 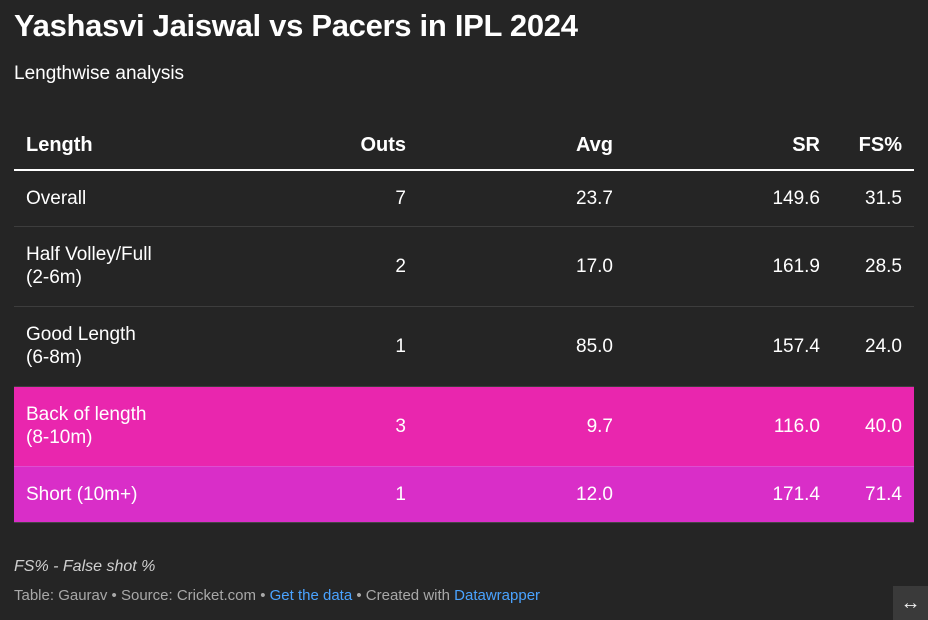 What do you see at coordinates (728, 494) in the screenshot?
I see `cell-sr: 171.4` at bounding box center [728, 494].